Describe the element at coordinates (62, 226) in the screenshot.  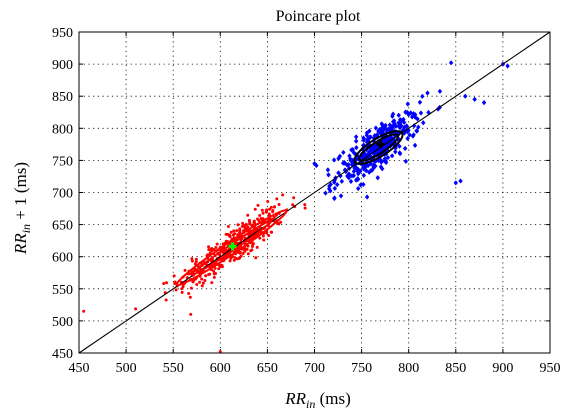
I see `y-tick-label: 650` at that location.